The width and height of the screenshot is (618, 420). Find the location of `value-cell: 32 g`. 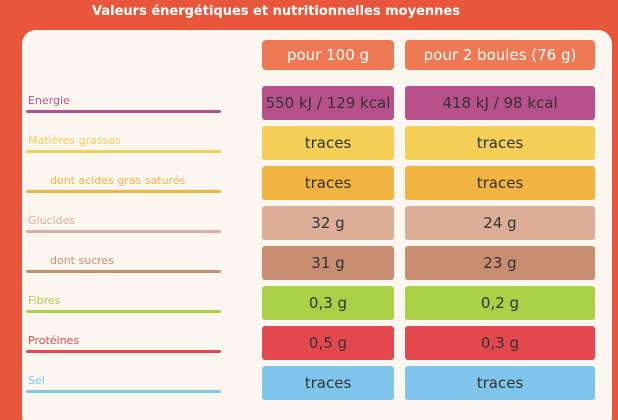

value-cell: 32 g is located at coordinates (328, 223).